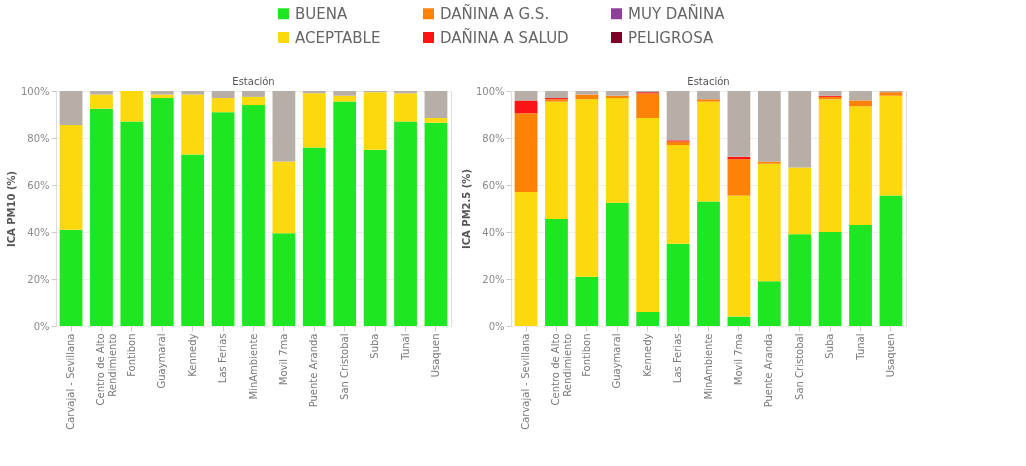 The height and width of the screenshot is (466, 1026). I want to click on legend-label: DAÑINA A SALUD, so click(504, 37).